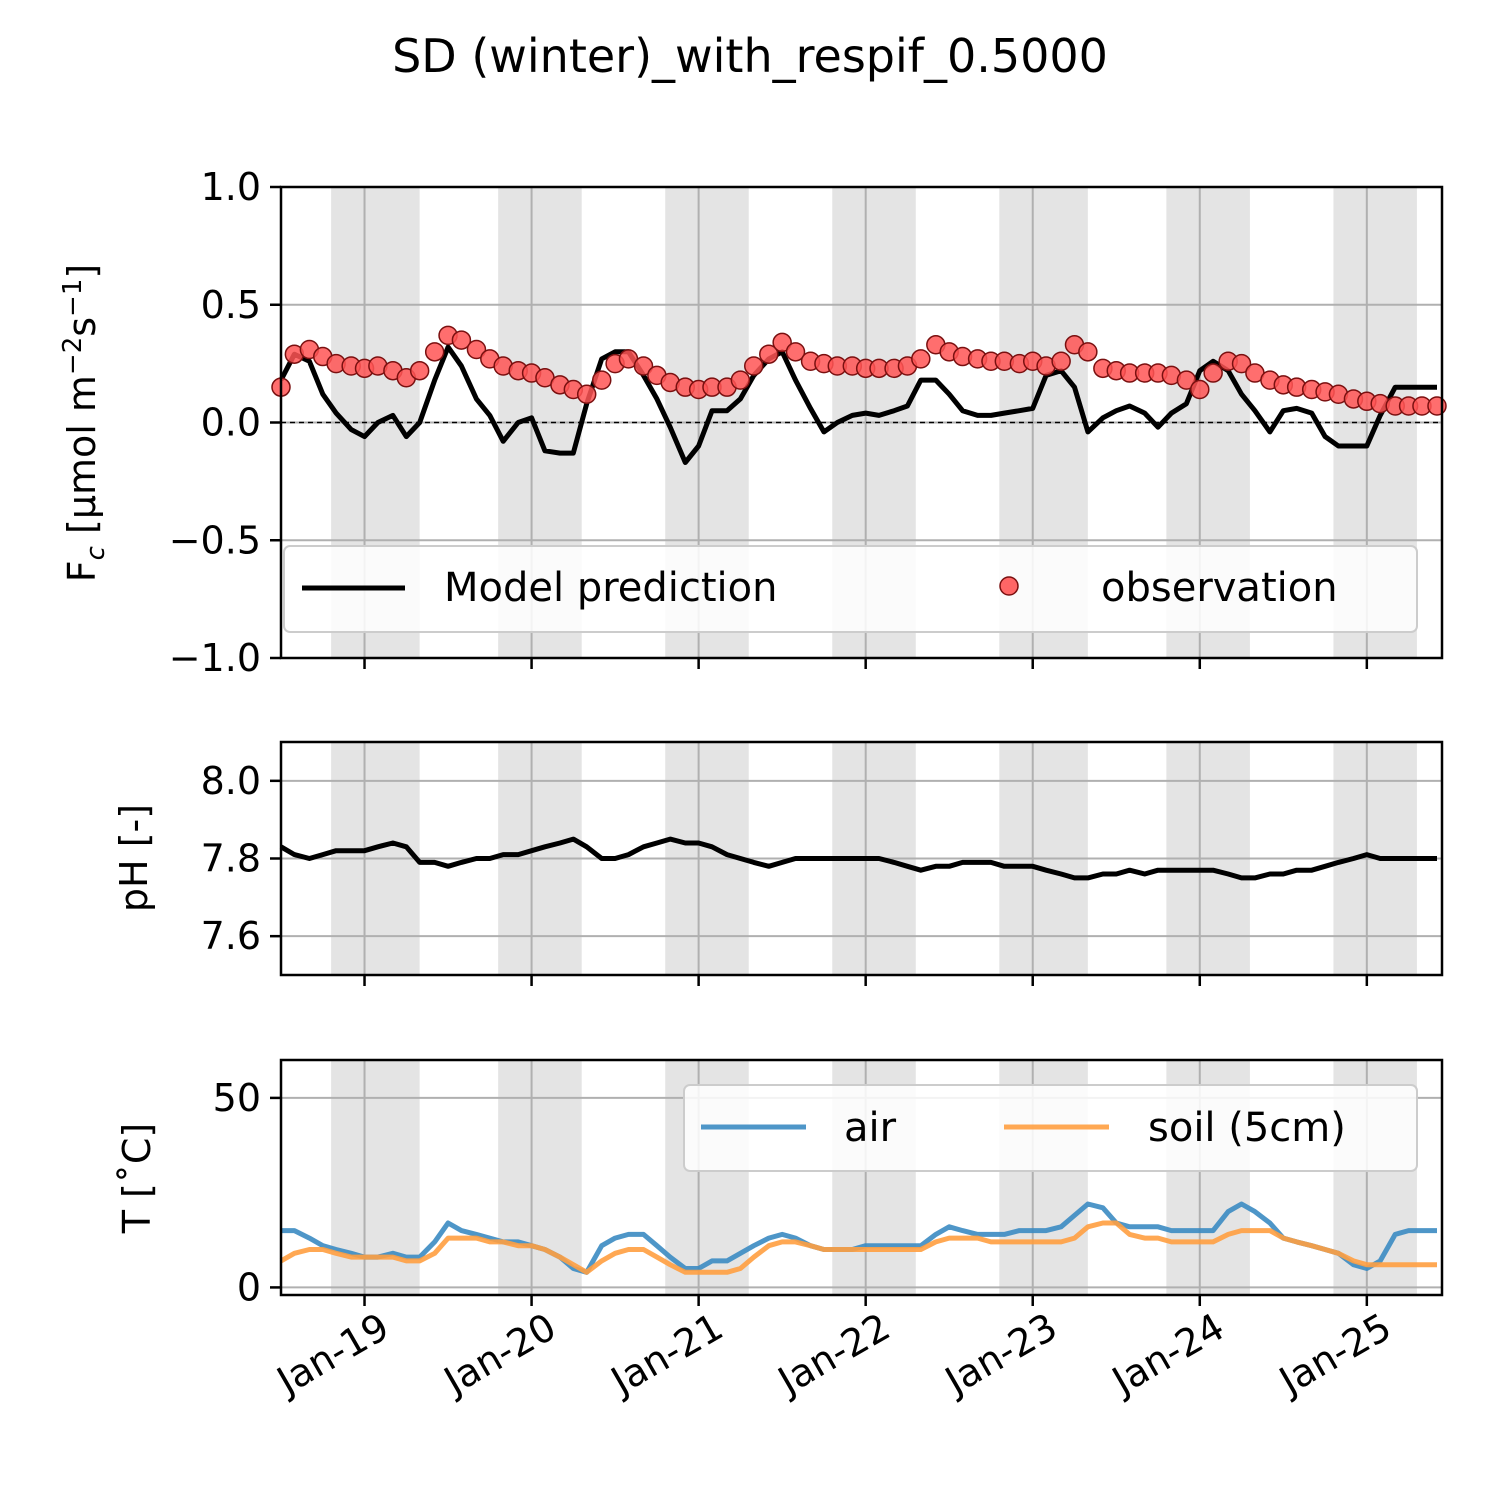 This screenshot has height=1500, width=1500. Describe the element at coordinates (1009, 586) in the screenshot. I see `flux-legend-obs-marker` at that location.